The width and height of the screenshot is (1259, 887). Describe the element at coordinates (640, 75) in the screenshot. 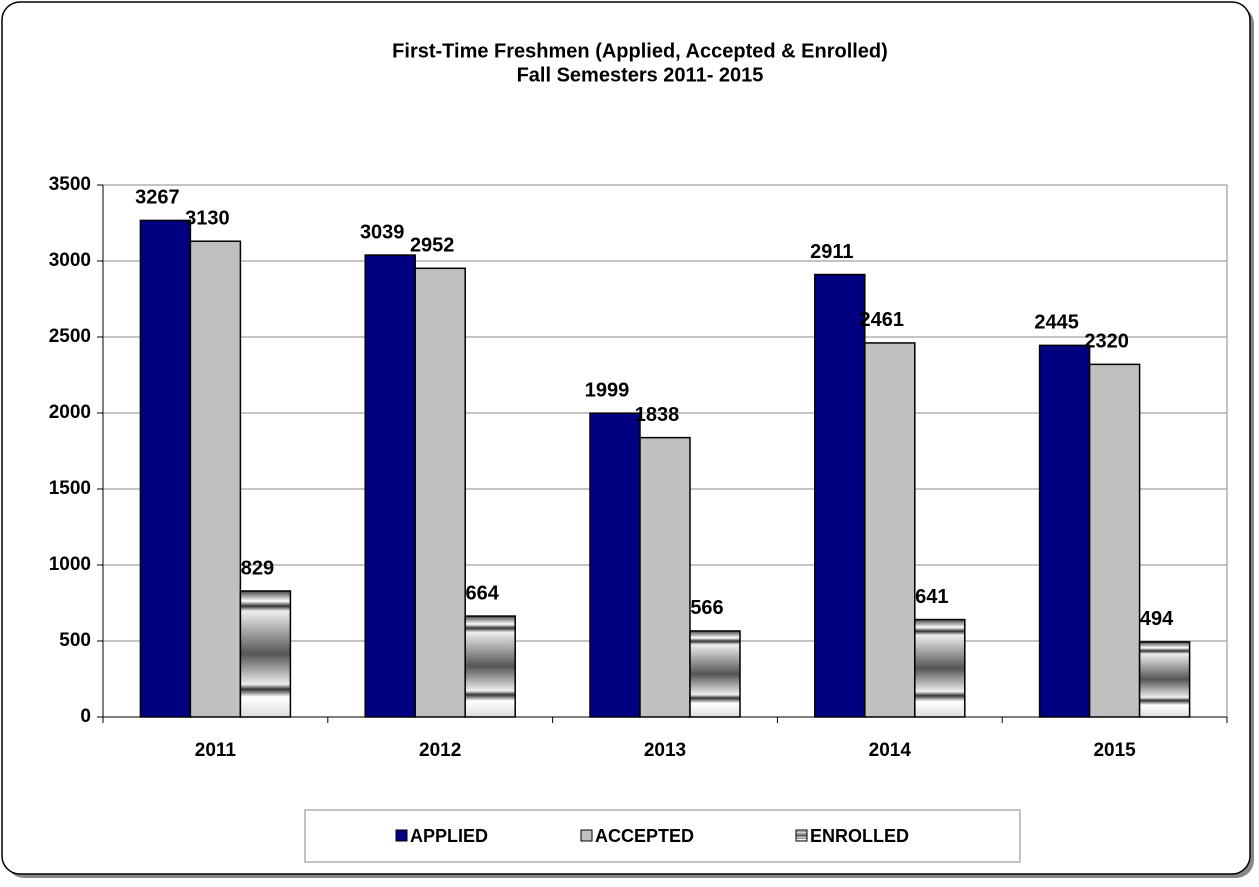

I see `chart-subtitle: Fall Semesters 2011- 2015` at that location.